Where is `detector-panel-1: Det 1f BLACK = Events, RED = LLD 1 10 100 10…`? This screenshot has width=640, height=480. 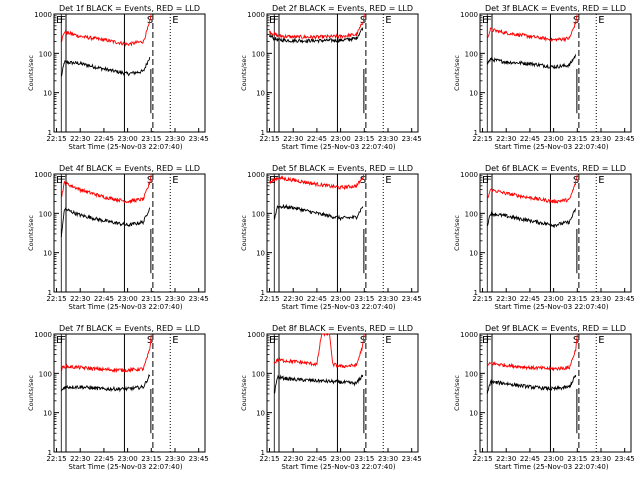
detector-panel-1: Det 1f BLACK = Events, RED = LLD 1 10 100 10… is located at coordinates (118, 77).